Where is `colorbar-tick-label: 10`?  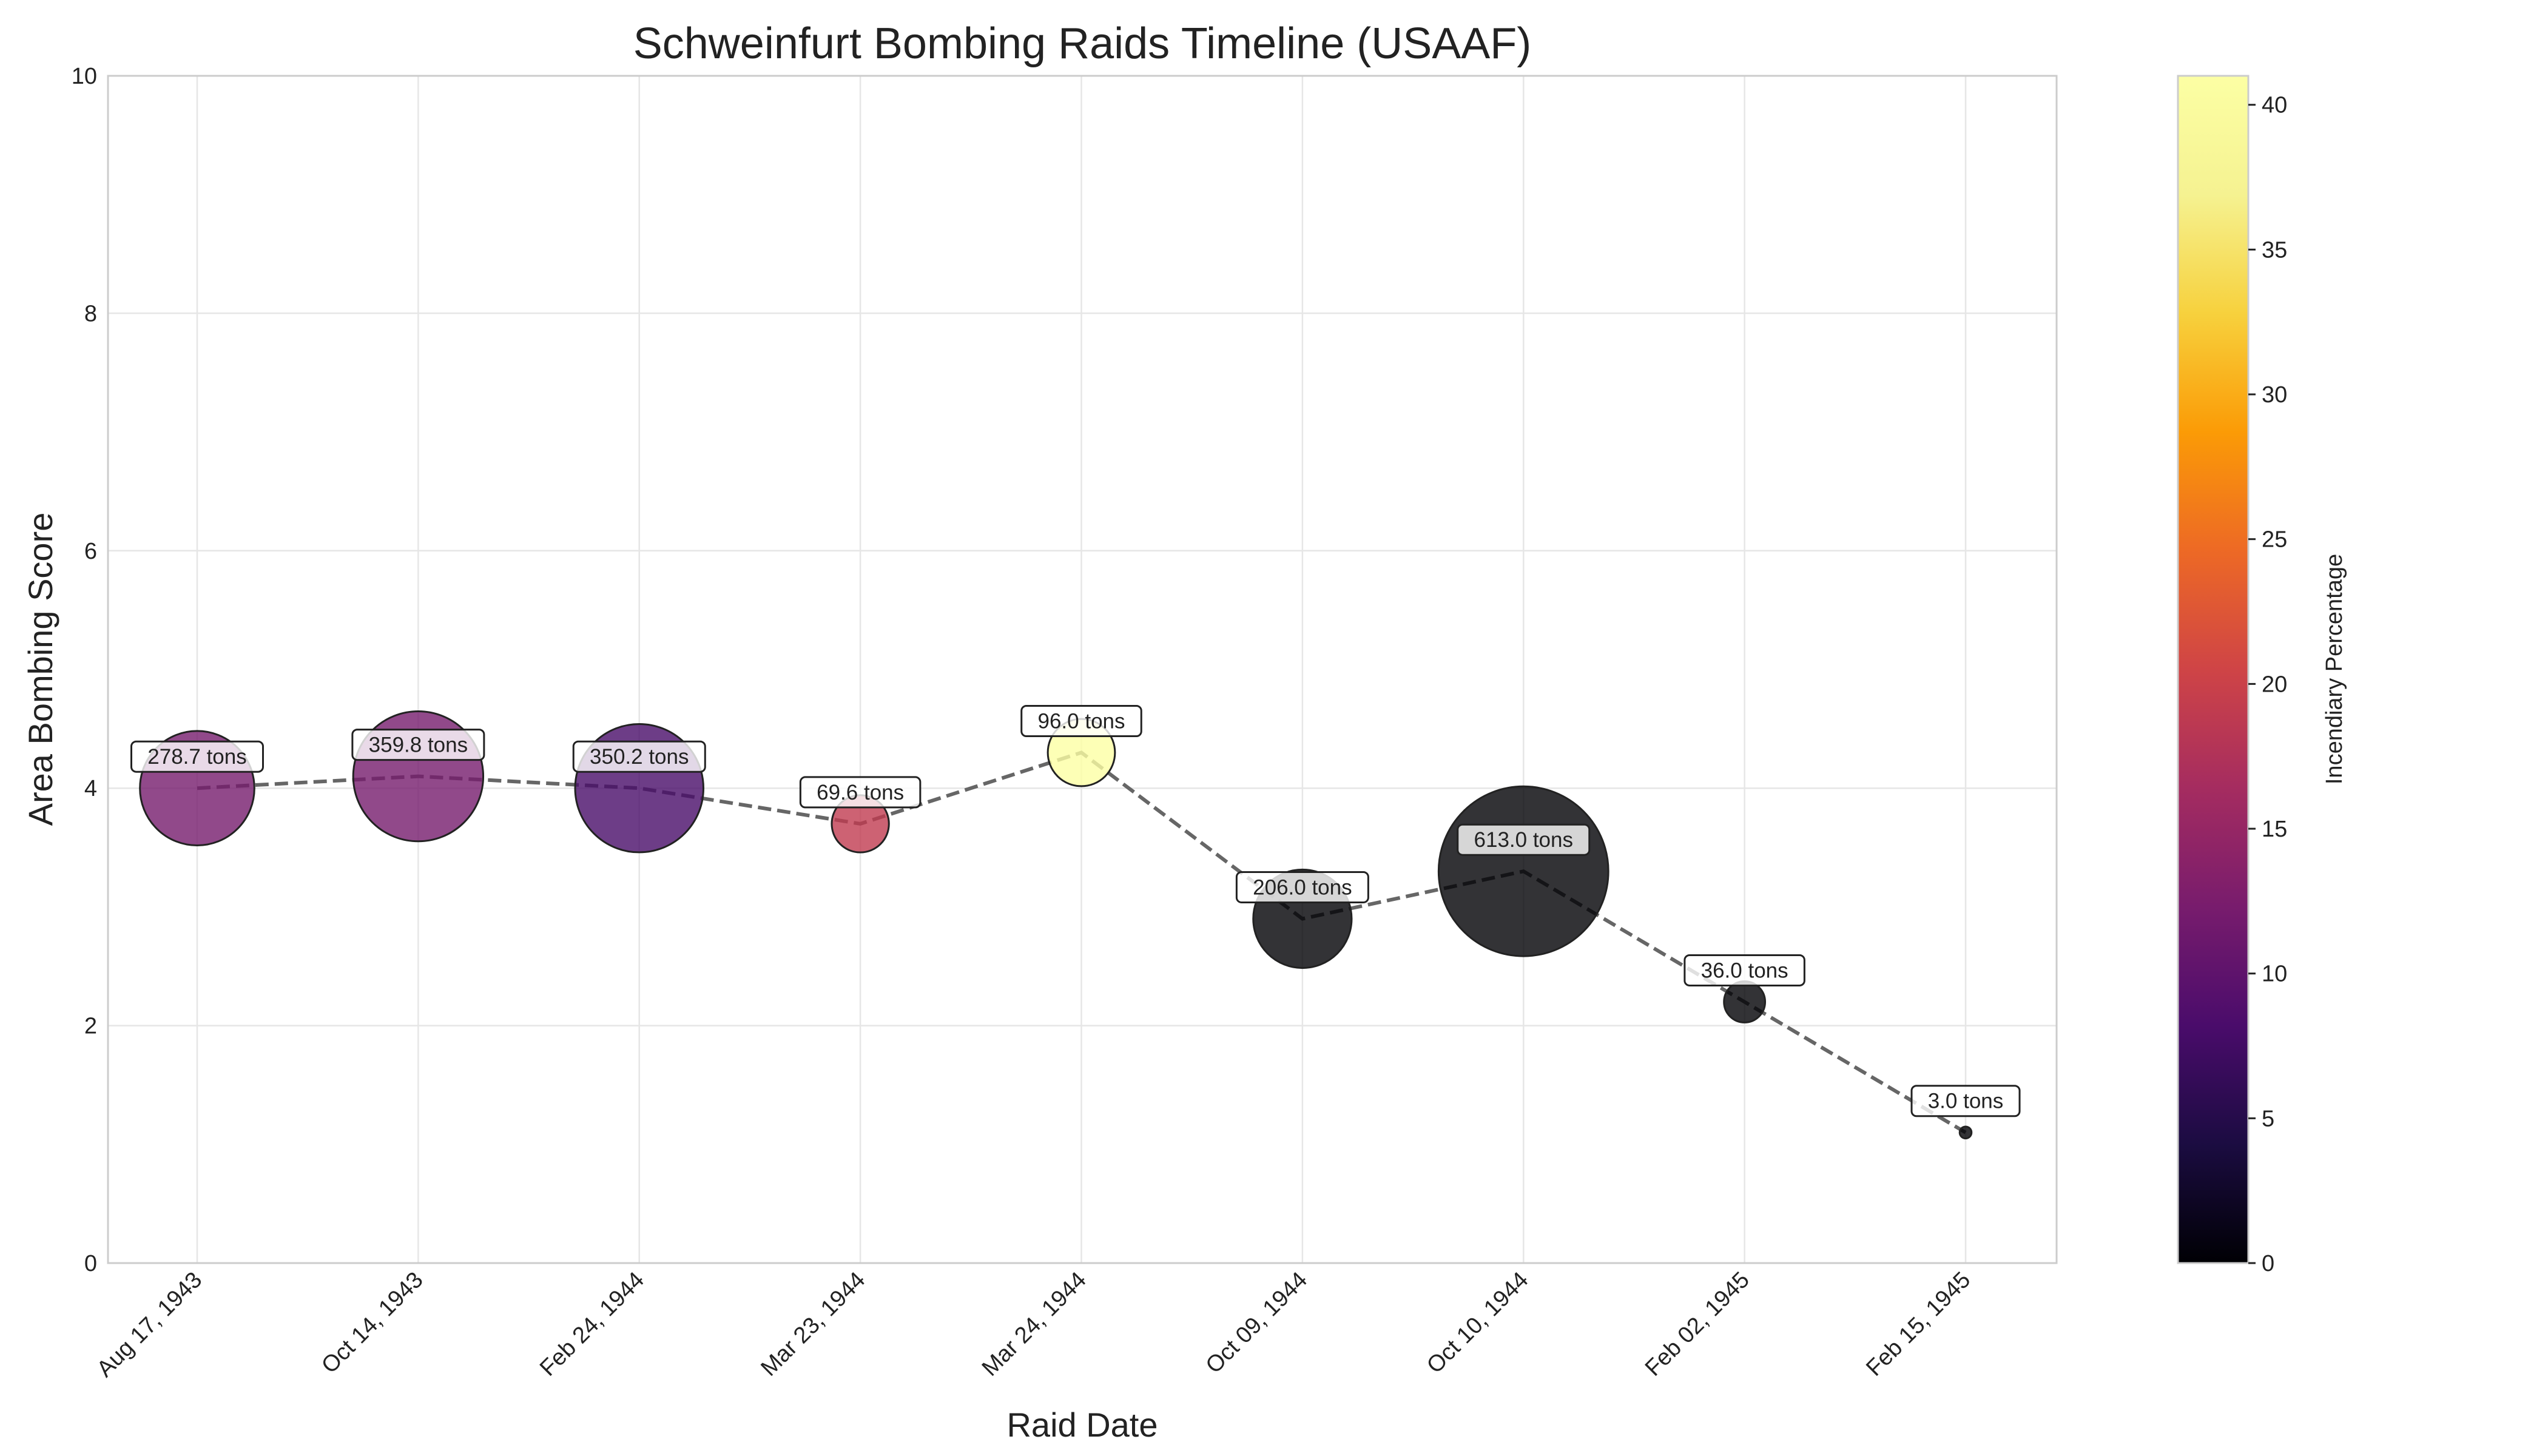
colorbar-tick-label: 10 is located at coordinates (2274, 974).